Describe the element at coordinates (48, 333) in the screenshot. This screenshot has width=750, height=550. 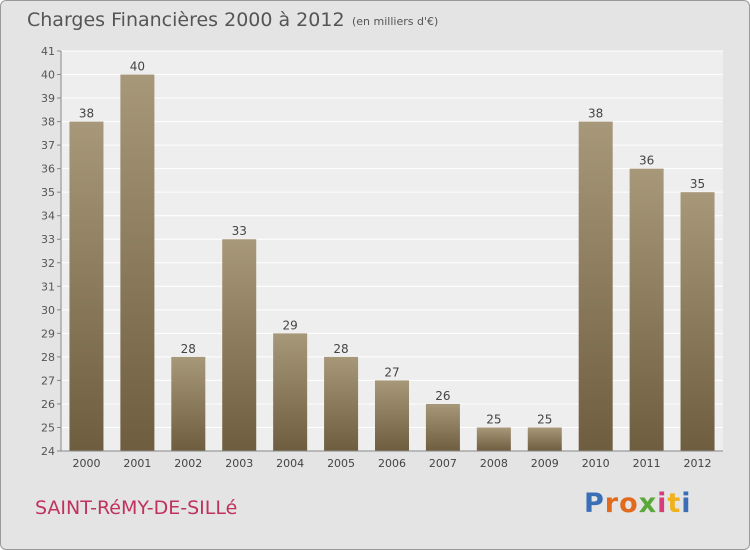
I see `y-tick-label: 29` at that location.